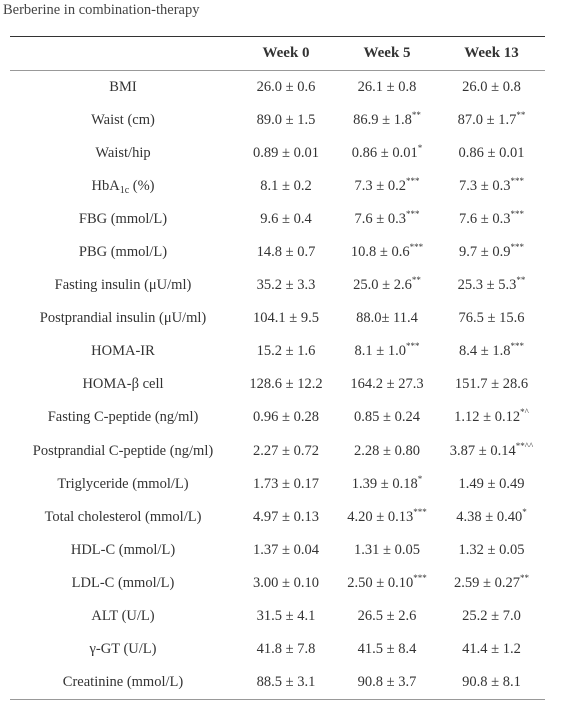  I want to click on value-cell: 88.0± 11.4, so click(387, 318).